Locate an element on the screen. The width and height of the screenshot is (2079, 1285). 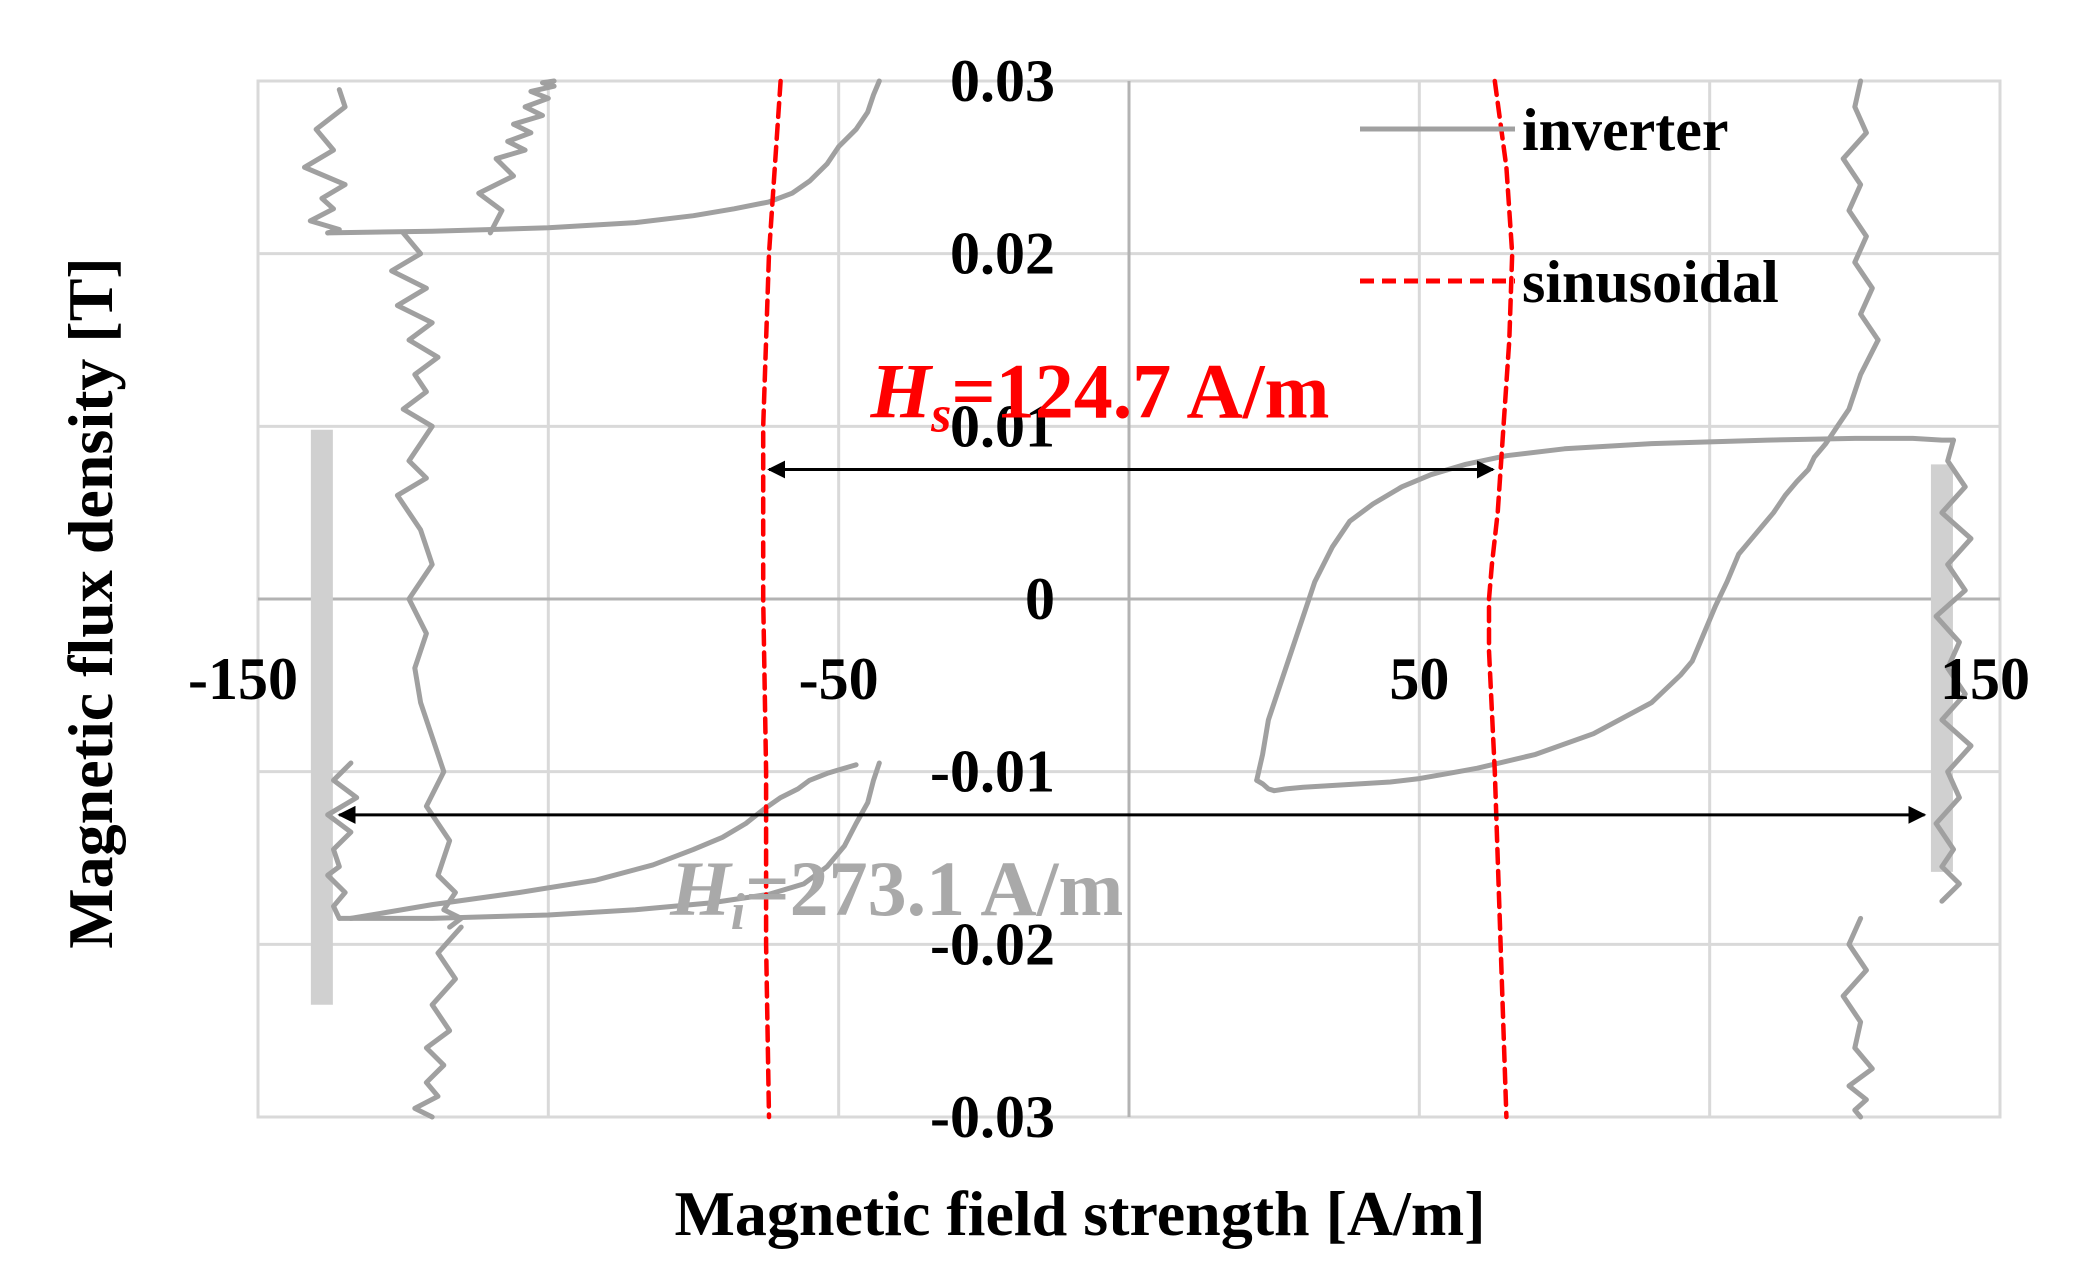
hi-italic-h: H is located at coordinates (701, 888).